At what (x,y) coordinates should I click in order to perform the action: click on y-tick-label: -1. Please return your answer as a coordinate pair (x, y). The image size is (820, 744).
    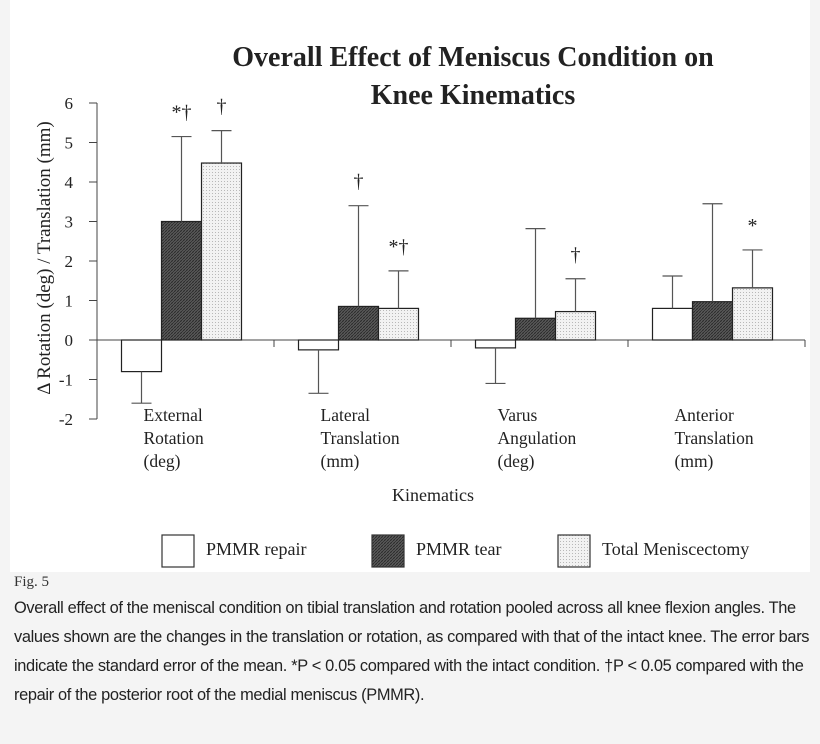
    Looking at the image, I should click on (66, 380).